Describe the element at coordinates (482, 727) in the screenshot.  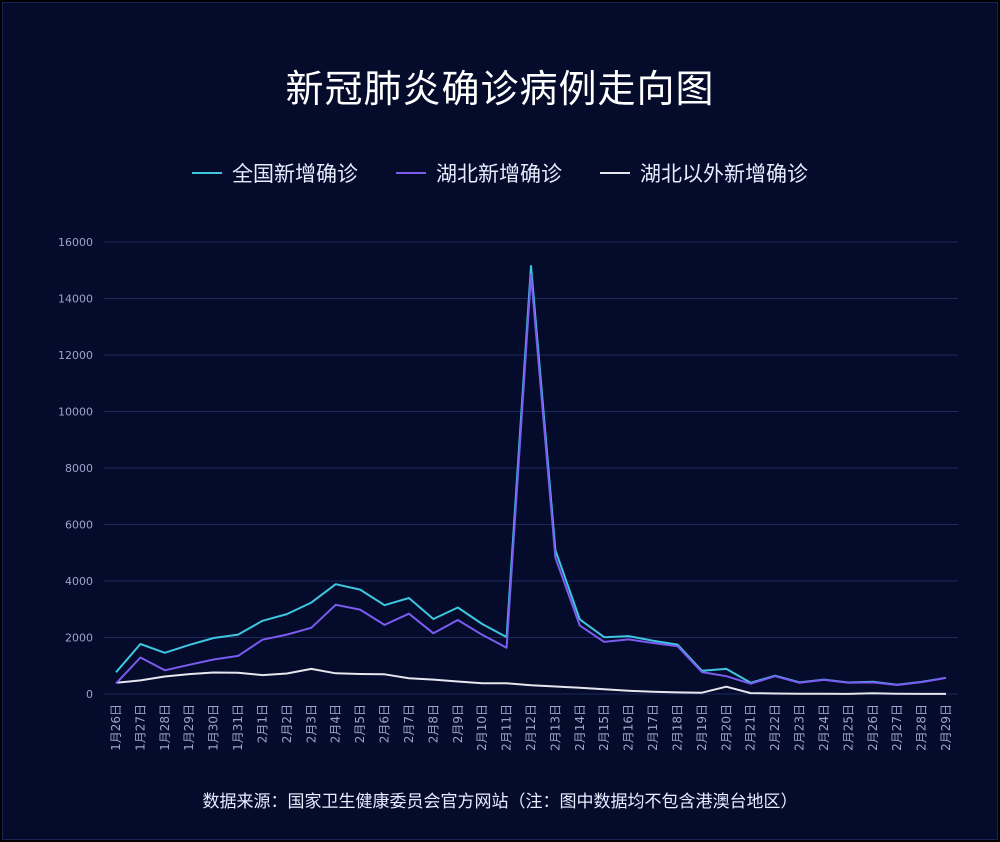
I see `x-tick-label: 2月10日` at that location.